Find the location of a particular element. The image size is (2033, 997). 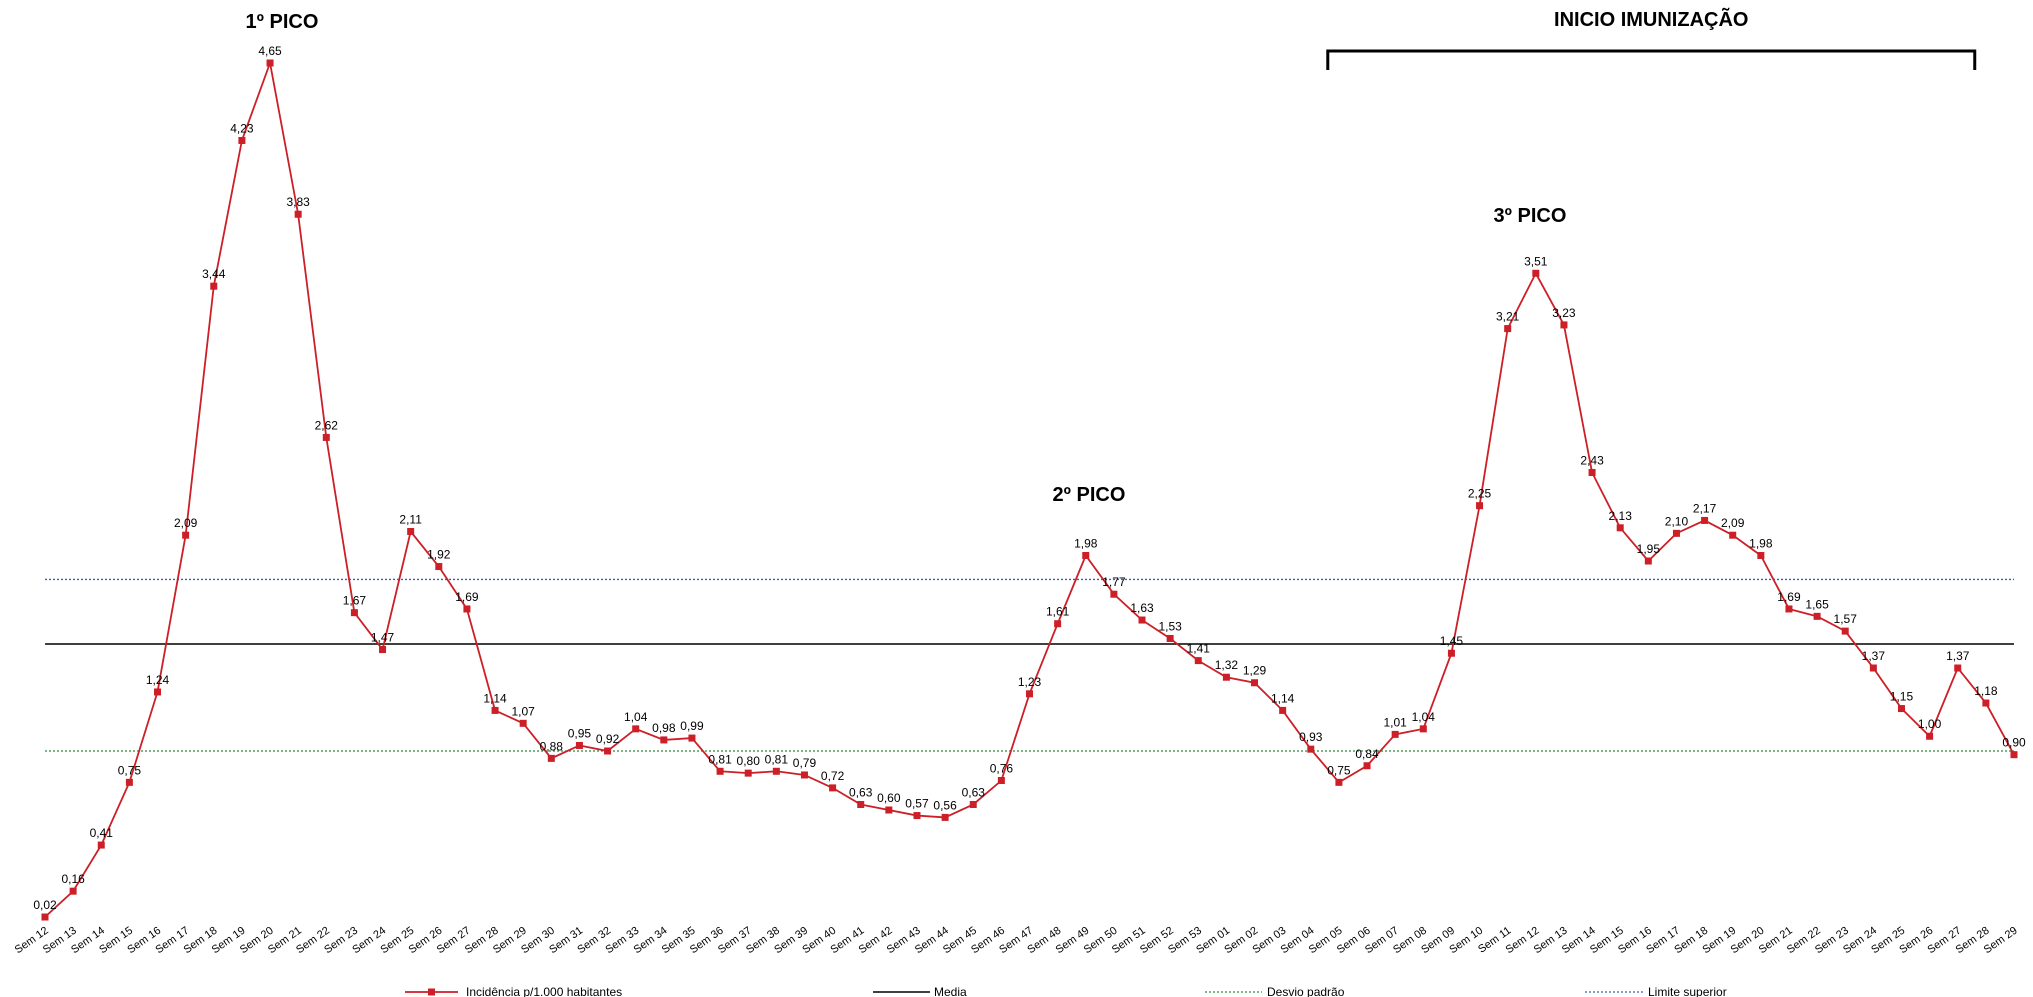

data-label: 0,72 is located at coordinates (833, 776).